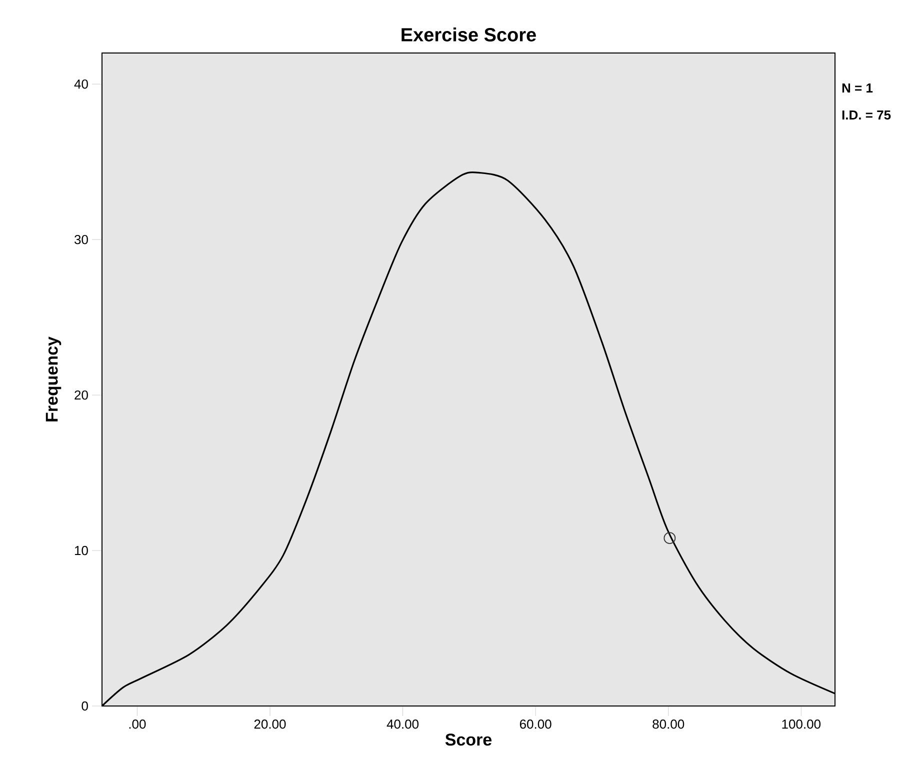  I want to click on x-tick-label: 80.00, so click(668, 724).